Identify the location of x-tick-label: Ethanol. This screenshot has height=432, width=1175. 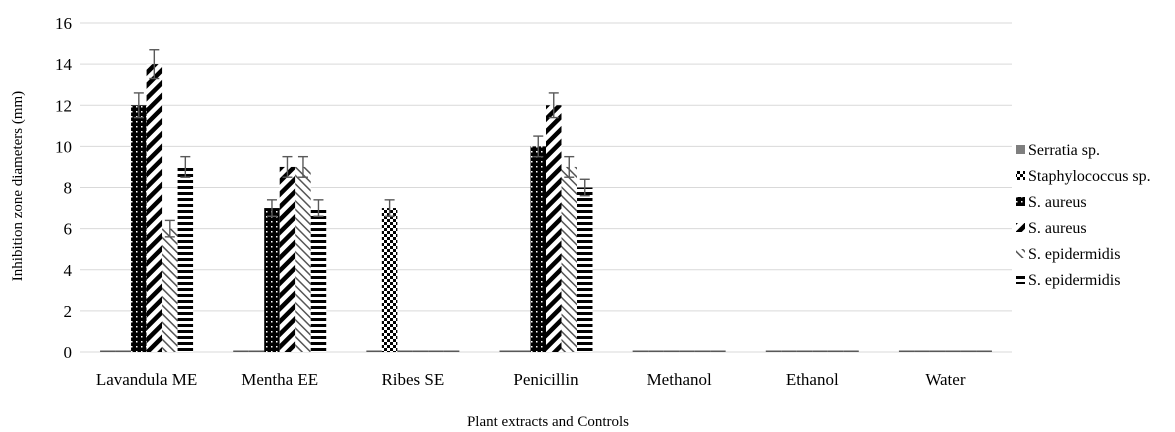
(812, 379).